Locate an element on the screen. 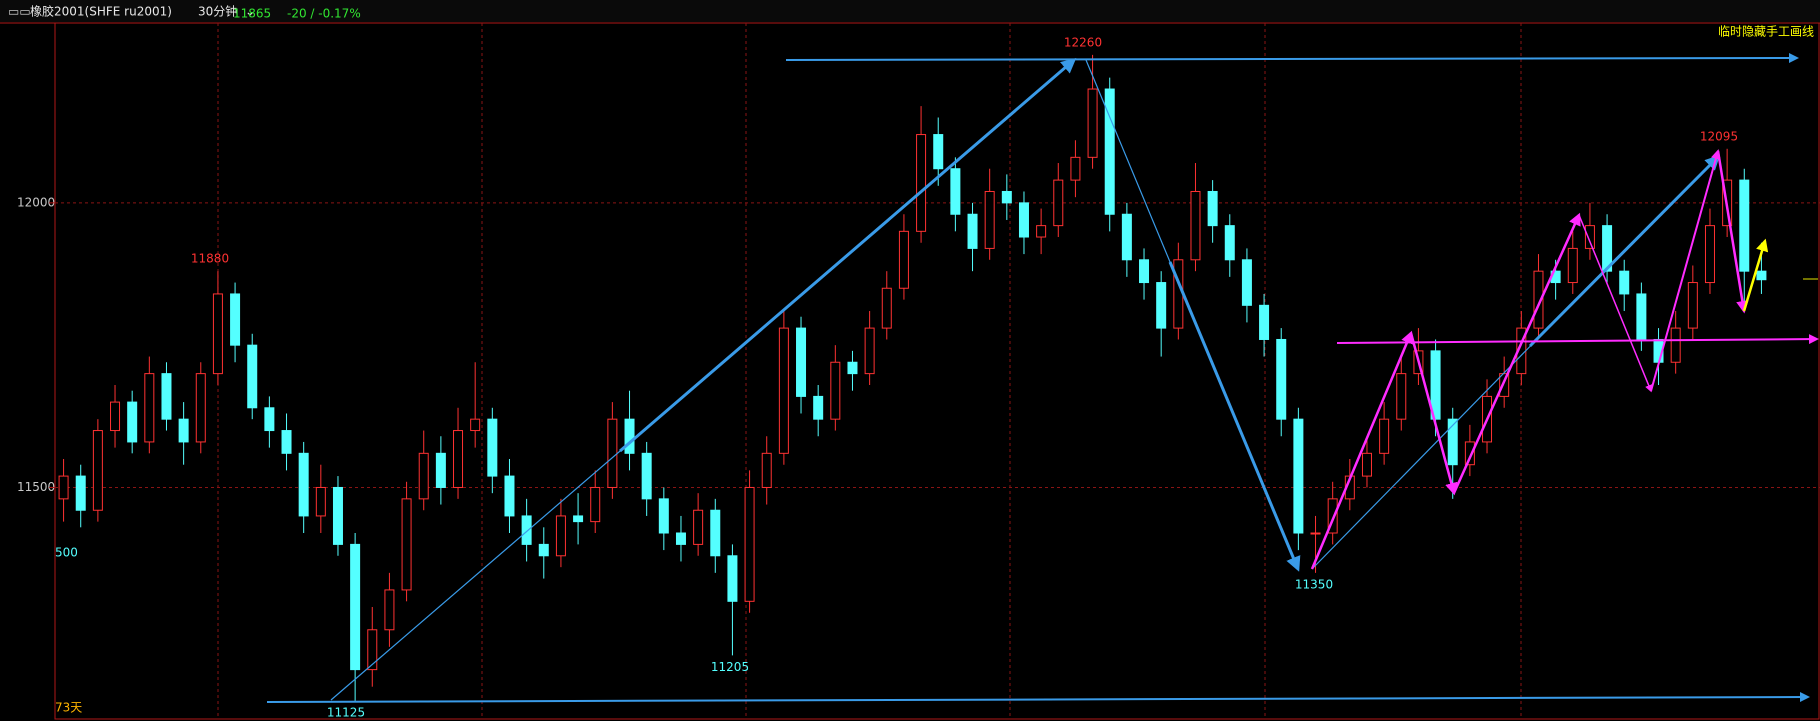  yellow-arrow is located at coordinates (1755, 275).